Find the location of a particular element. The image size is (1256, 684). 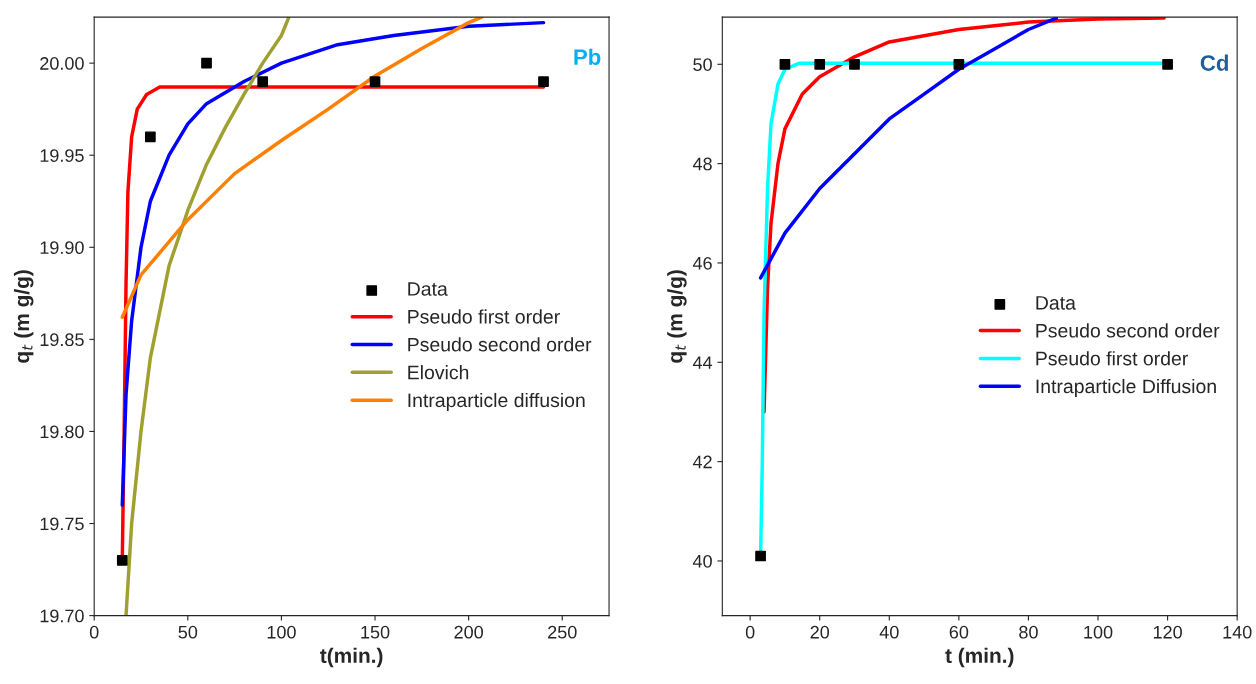

legend-label: Intraparticle diffusion is located at coordinates (496, 402).